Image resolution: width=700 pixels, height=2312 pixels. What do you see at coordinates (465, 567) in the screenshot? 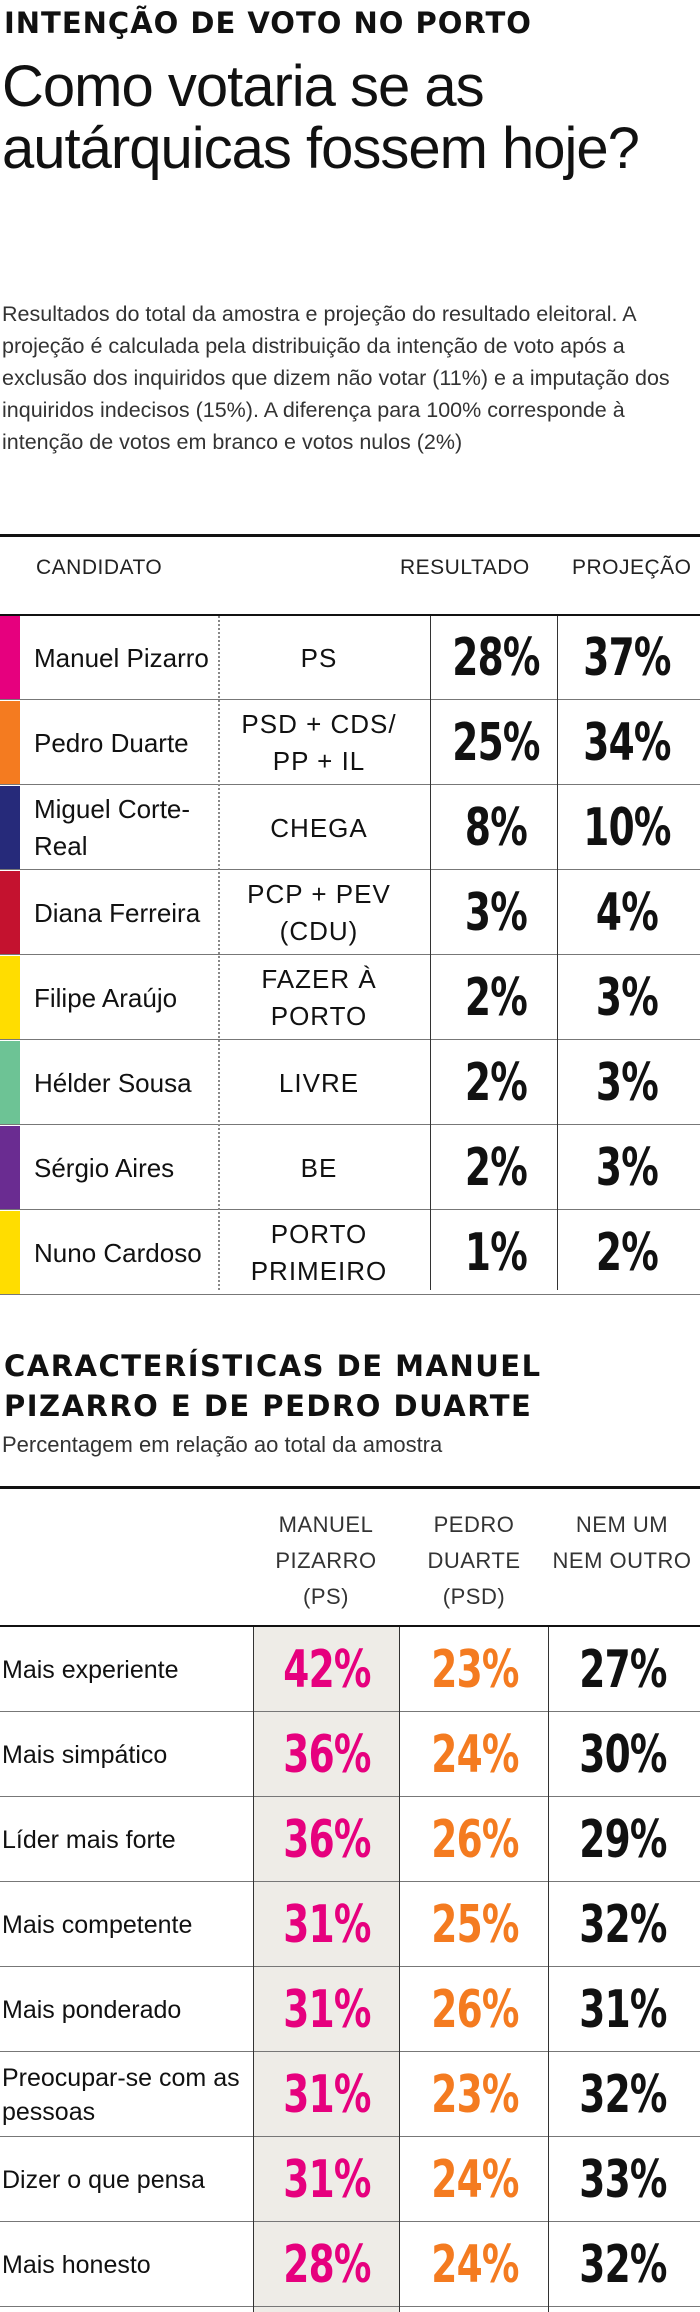
I see `col-header-result: RESULTADO` at bounding box center [465, 567].